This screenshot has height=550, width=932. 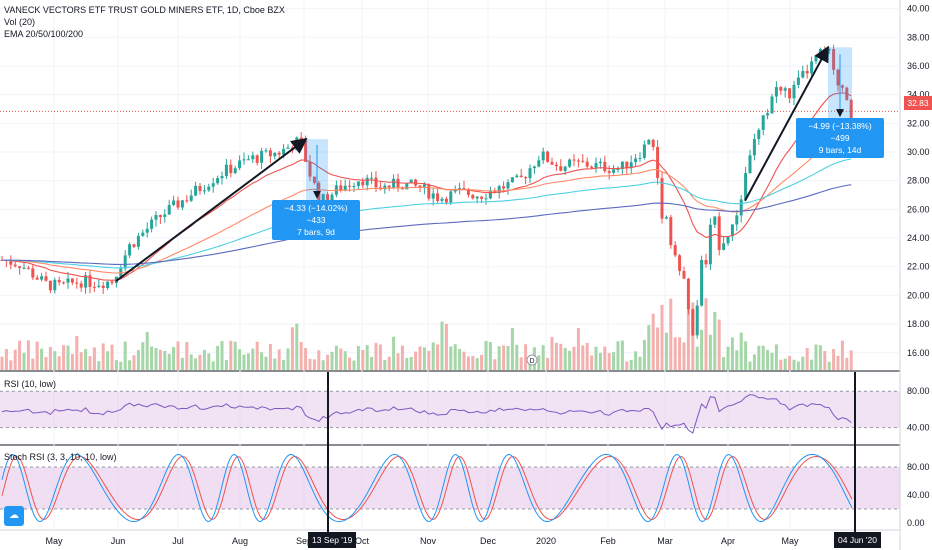 I want to click on tradingview-logo-icon: ☁, so click(x=14, y=516).